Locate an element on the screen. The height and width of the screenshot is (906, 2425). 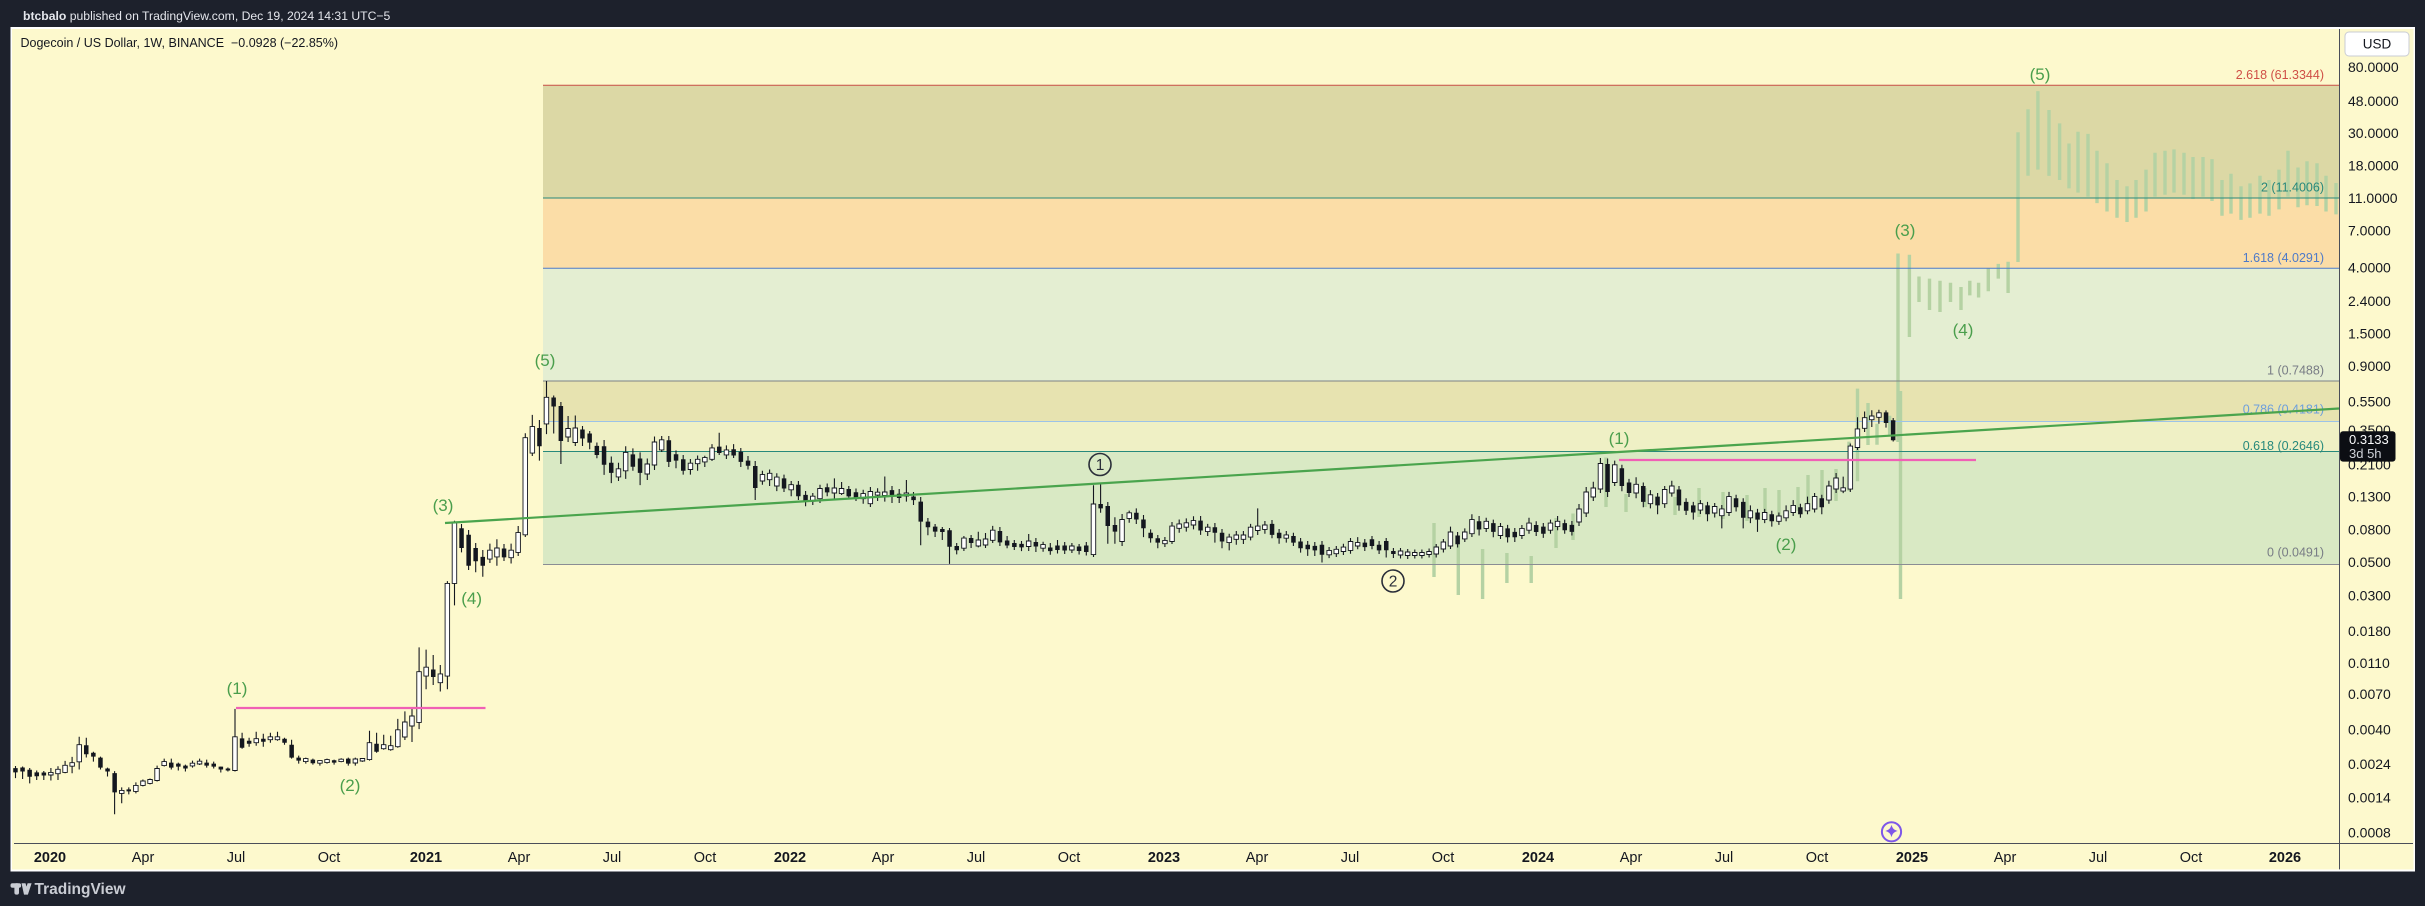
svg-text: 0.0070 is located at coordinates (2369, 694).